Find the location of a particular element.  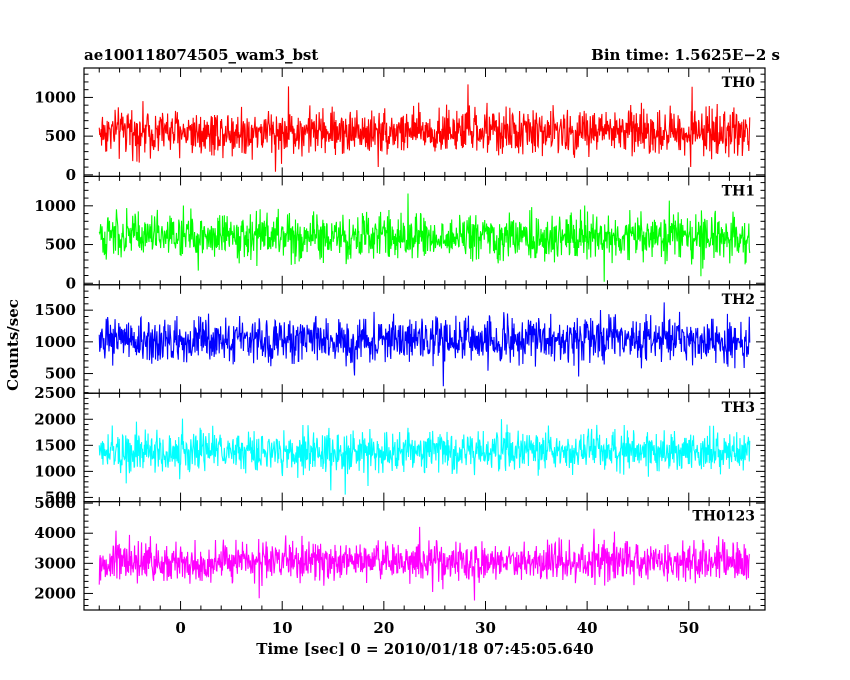

panel-label-th3: TH3 is located at coordinates (738, 408).